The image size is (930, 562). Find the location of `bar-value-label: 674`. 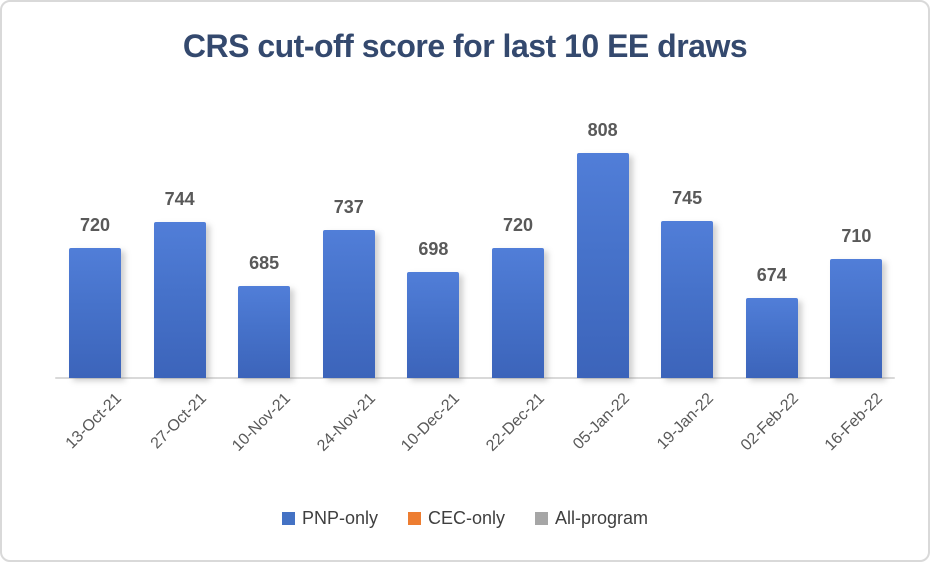

bar-value-label: 674 is located at coordinates (771, 275).